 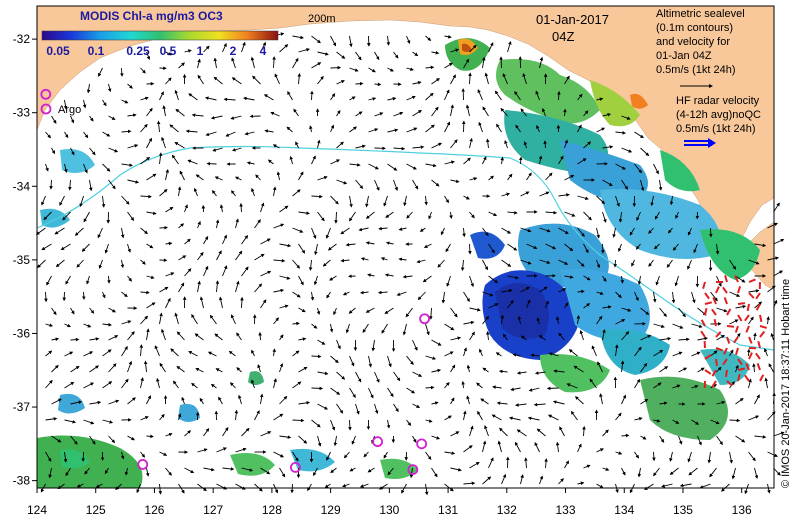 I want to click on altimetry-line-3: 01-Jan 04Z, so click(x=684, y=56).